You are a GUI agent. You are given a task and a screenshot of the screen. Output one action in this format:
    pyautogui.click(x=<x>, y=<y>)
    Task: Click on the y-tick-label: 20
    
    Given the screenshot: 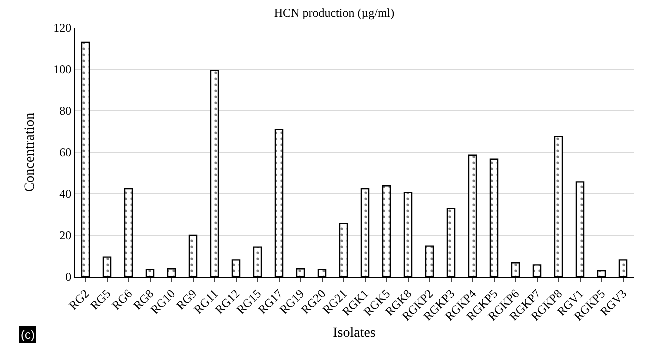 What is the action you would take?
    pyautogui.click(x=66, y=235)
    